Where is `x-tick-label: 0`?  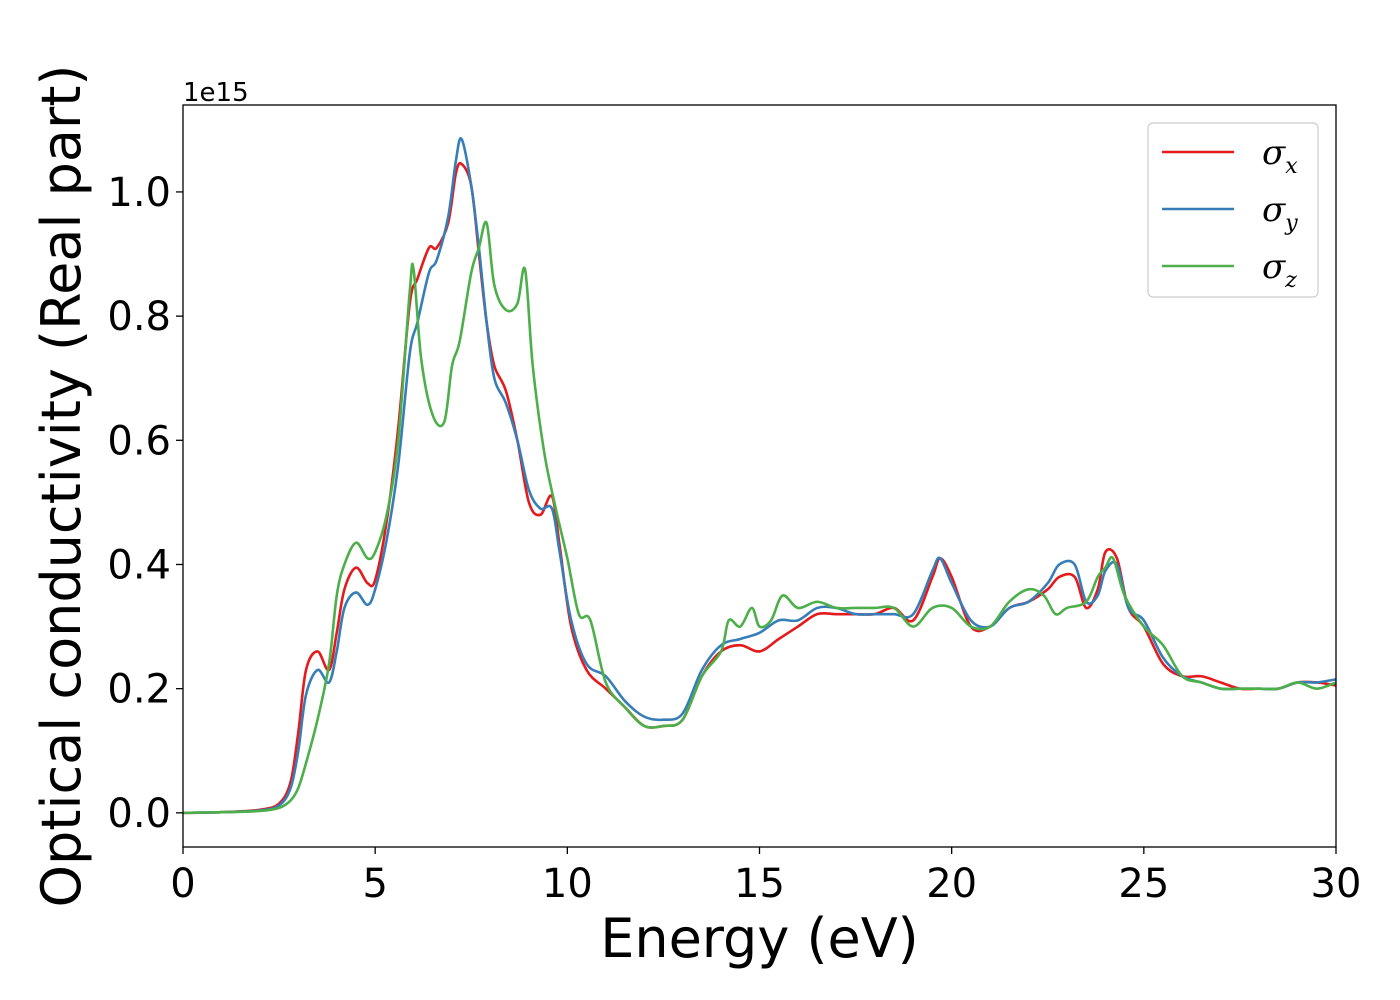 x-tick-label: 0 is located at coordinates (182, 884).